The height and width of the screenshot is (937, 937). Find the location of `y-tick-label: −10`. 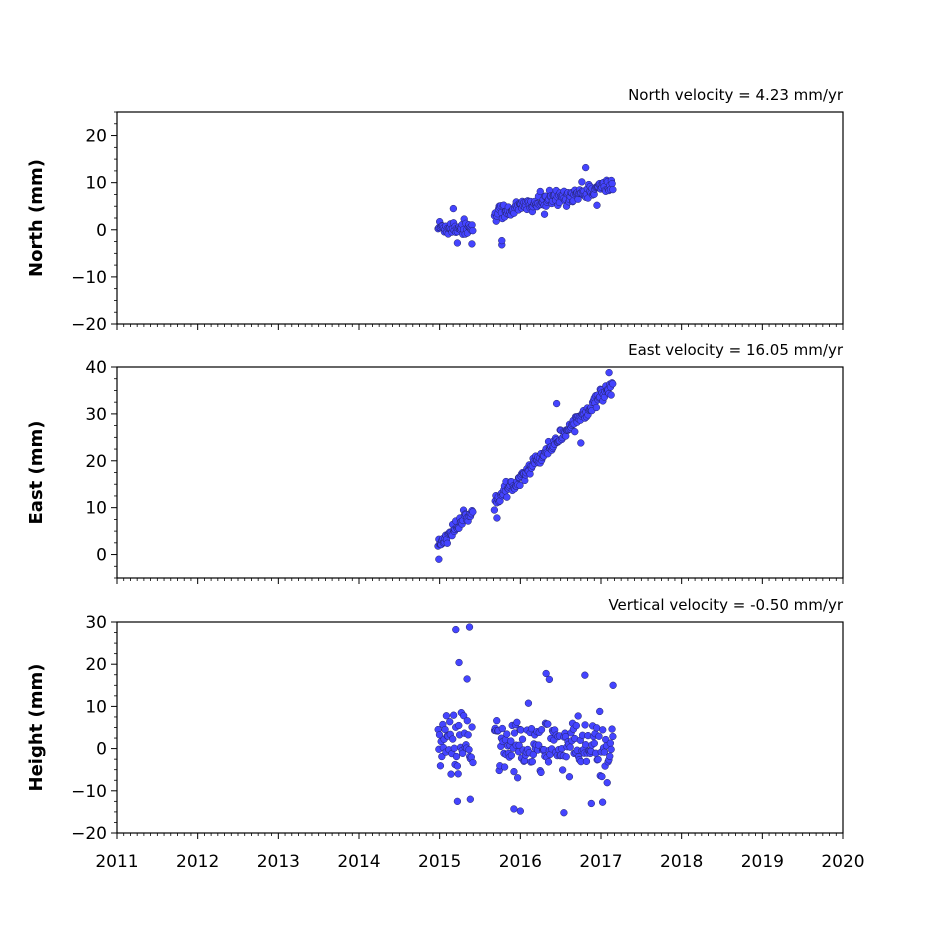

y-tick-label: −10 is located at coordinates (89, 792).